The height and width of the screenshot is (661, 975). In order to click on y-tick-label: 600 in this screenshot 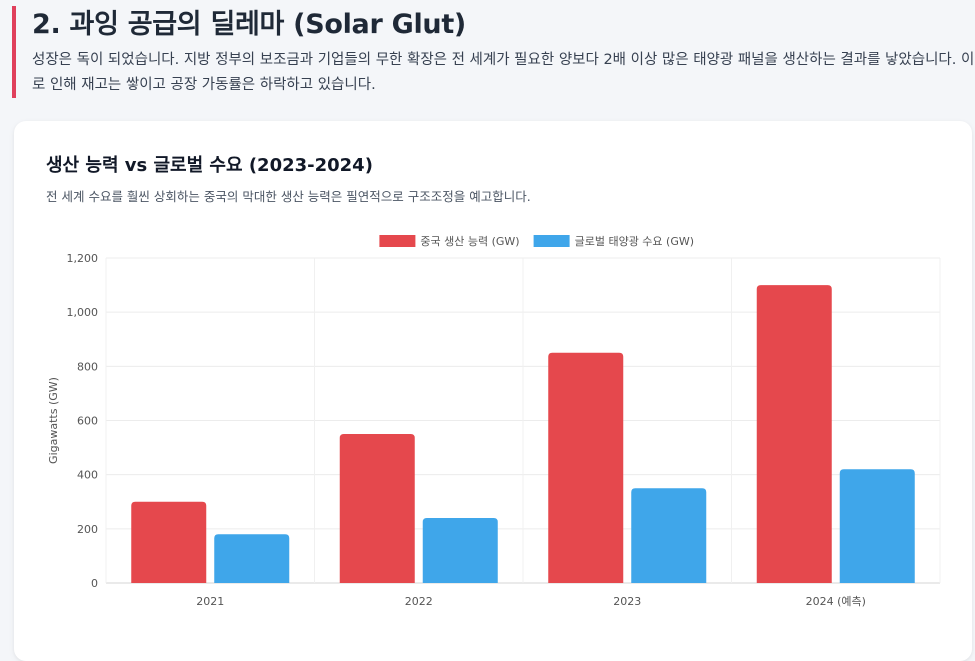, I will do `click(87, 421)`.